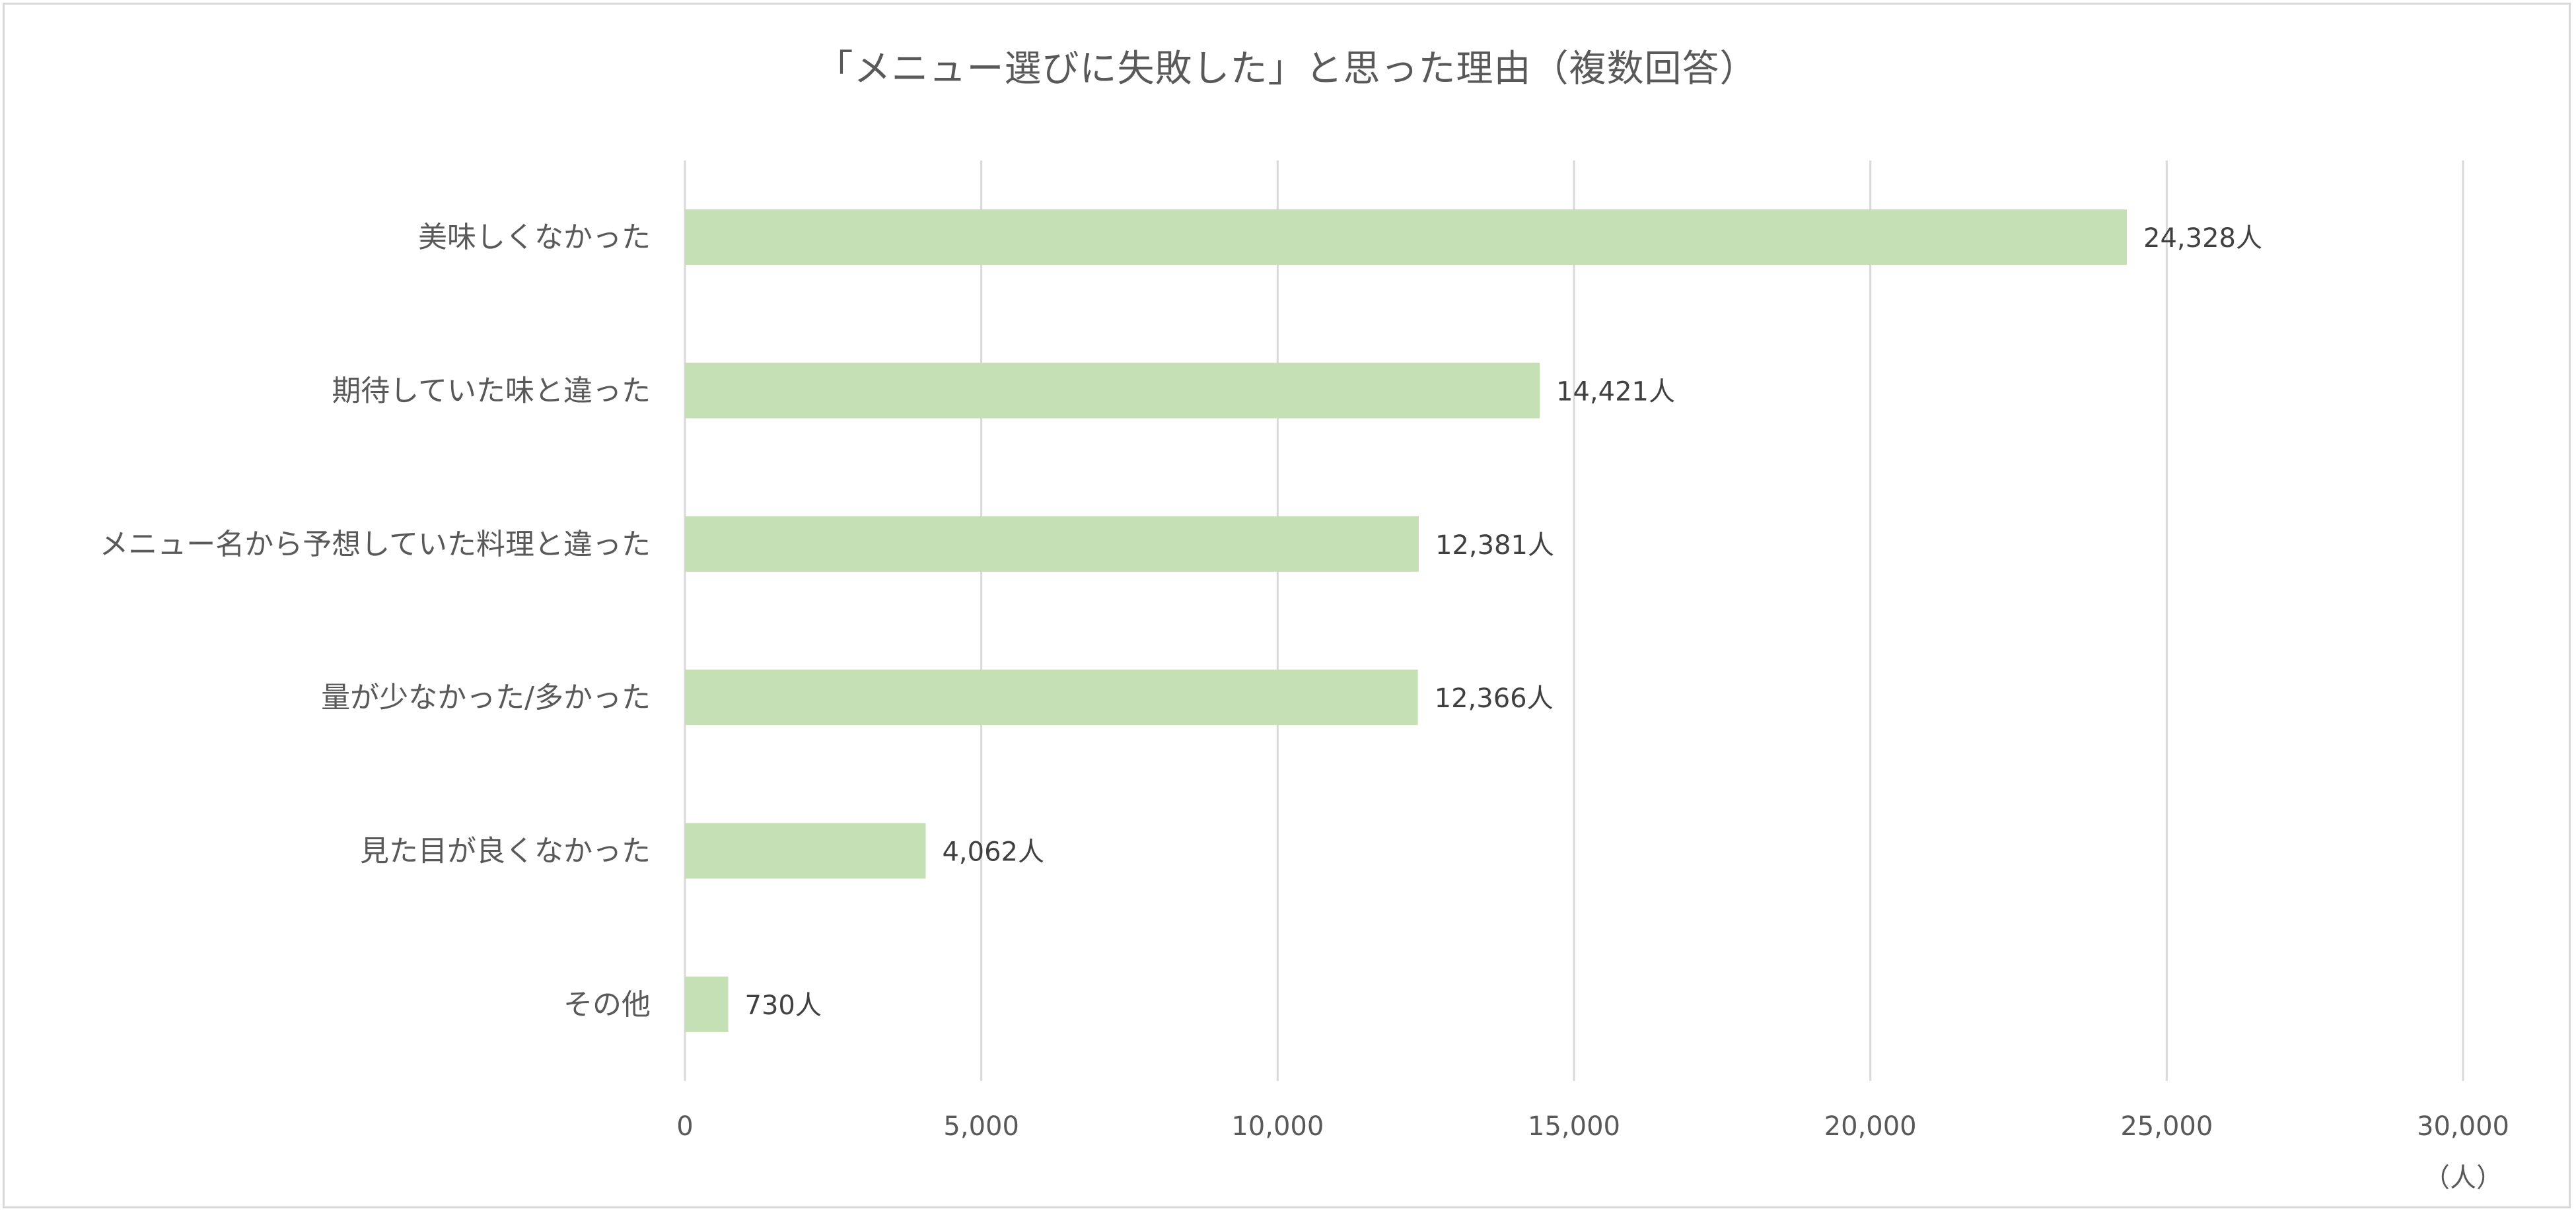  What do you see at coordinates (2203, 238) in the screenshot?
I see `data-label: 24,328人` at bounding box center [2203, 238].